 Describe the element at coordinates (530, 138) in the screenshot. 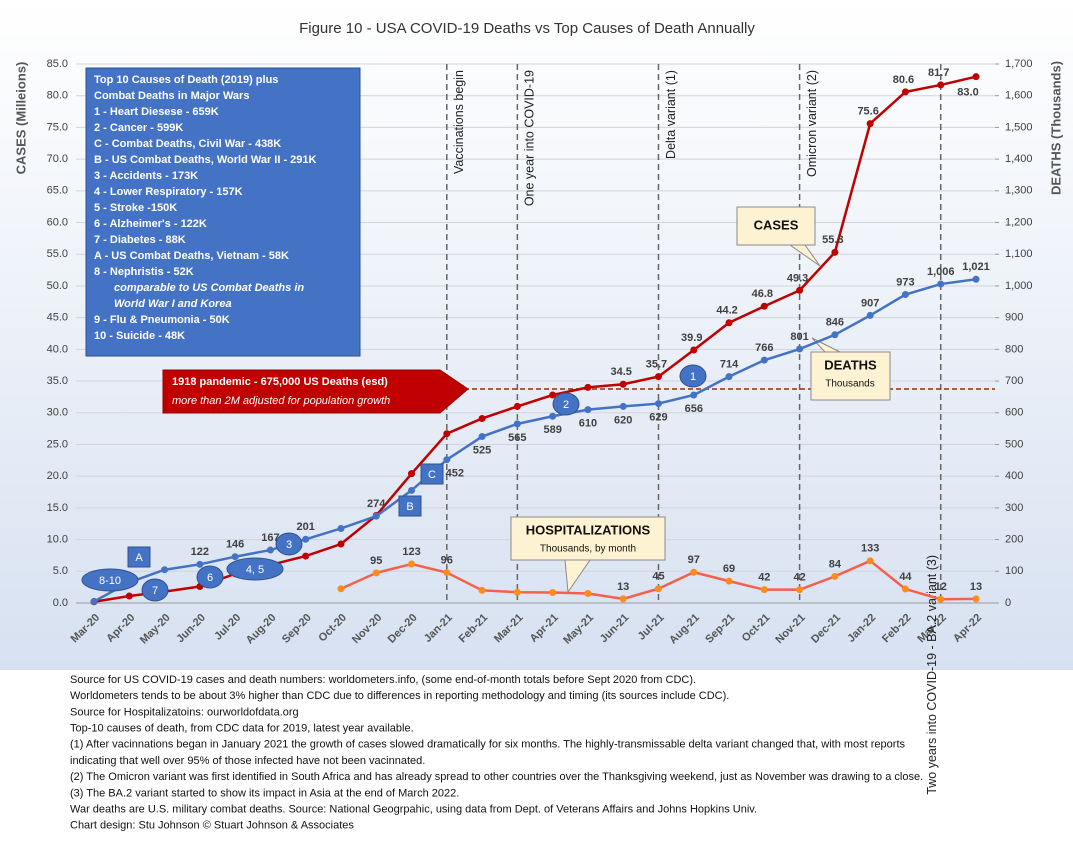

I see `event-label: One year into COVID-19` at that location.